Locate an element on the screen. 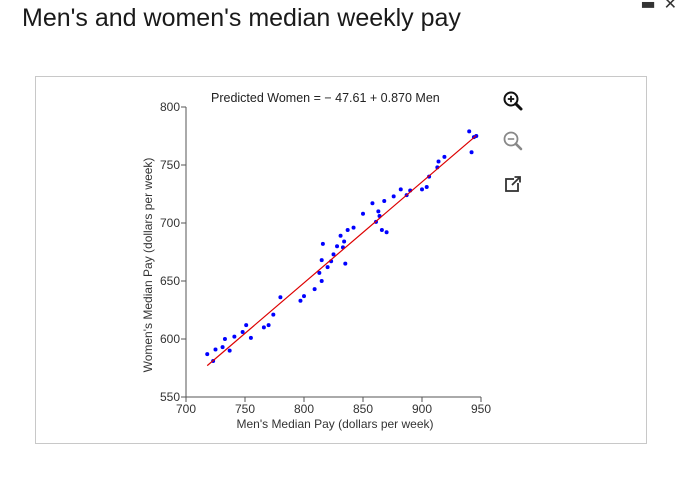 This screenshot has width=685, height=492. popout-button is located at coordinates (513, 184).